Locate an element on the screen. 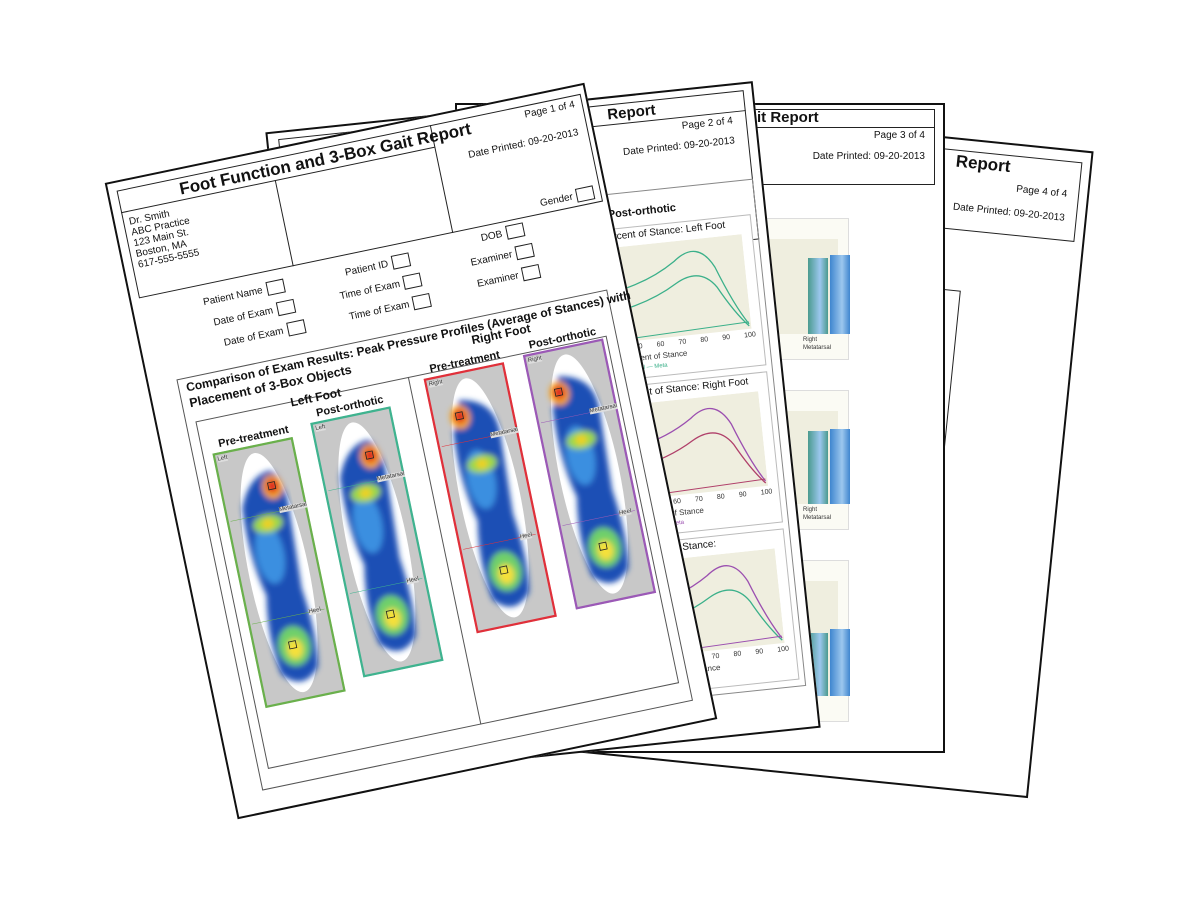 Image resolution: width=1200 pixels, height=900 pixels. date-printed: Date Printed: 09-20-2013 is located at coordinates (868, 156).